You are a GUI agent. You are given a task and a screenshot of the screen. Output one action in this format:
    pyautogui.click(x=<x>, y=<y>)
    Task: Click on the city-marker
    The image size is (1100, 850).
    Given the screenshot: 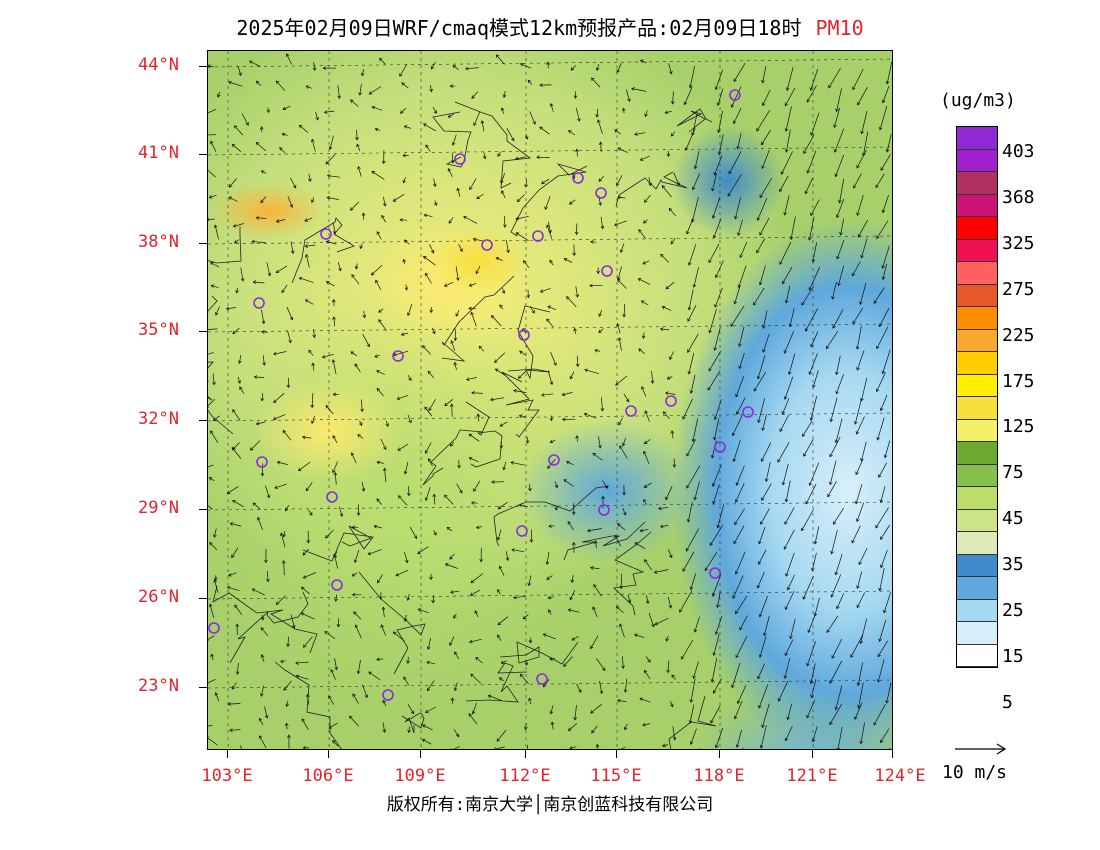 What is the action you would take?
    pyautogui.click(x=337, y=585)
    